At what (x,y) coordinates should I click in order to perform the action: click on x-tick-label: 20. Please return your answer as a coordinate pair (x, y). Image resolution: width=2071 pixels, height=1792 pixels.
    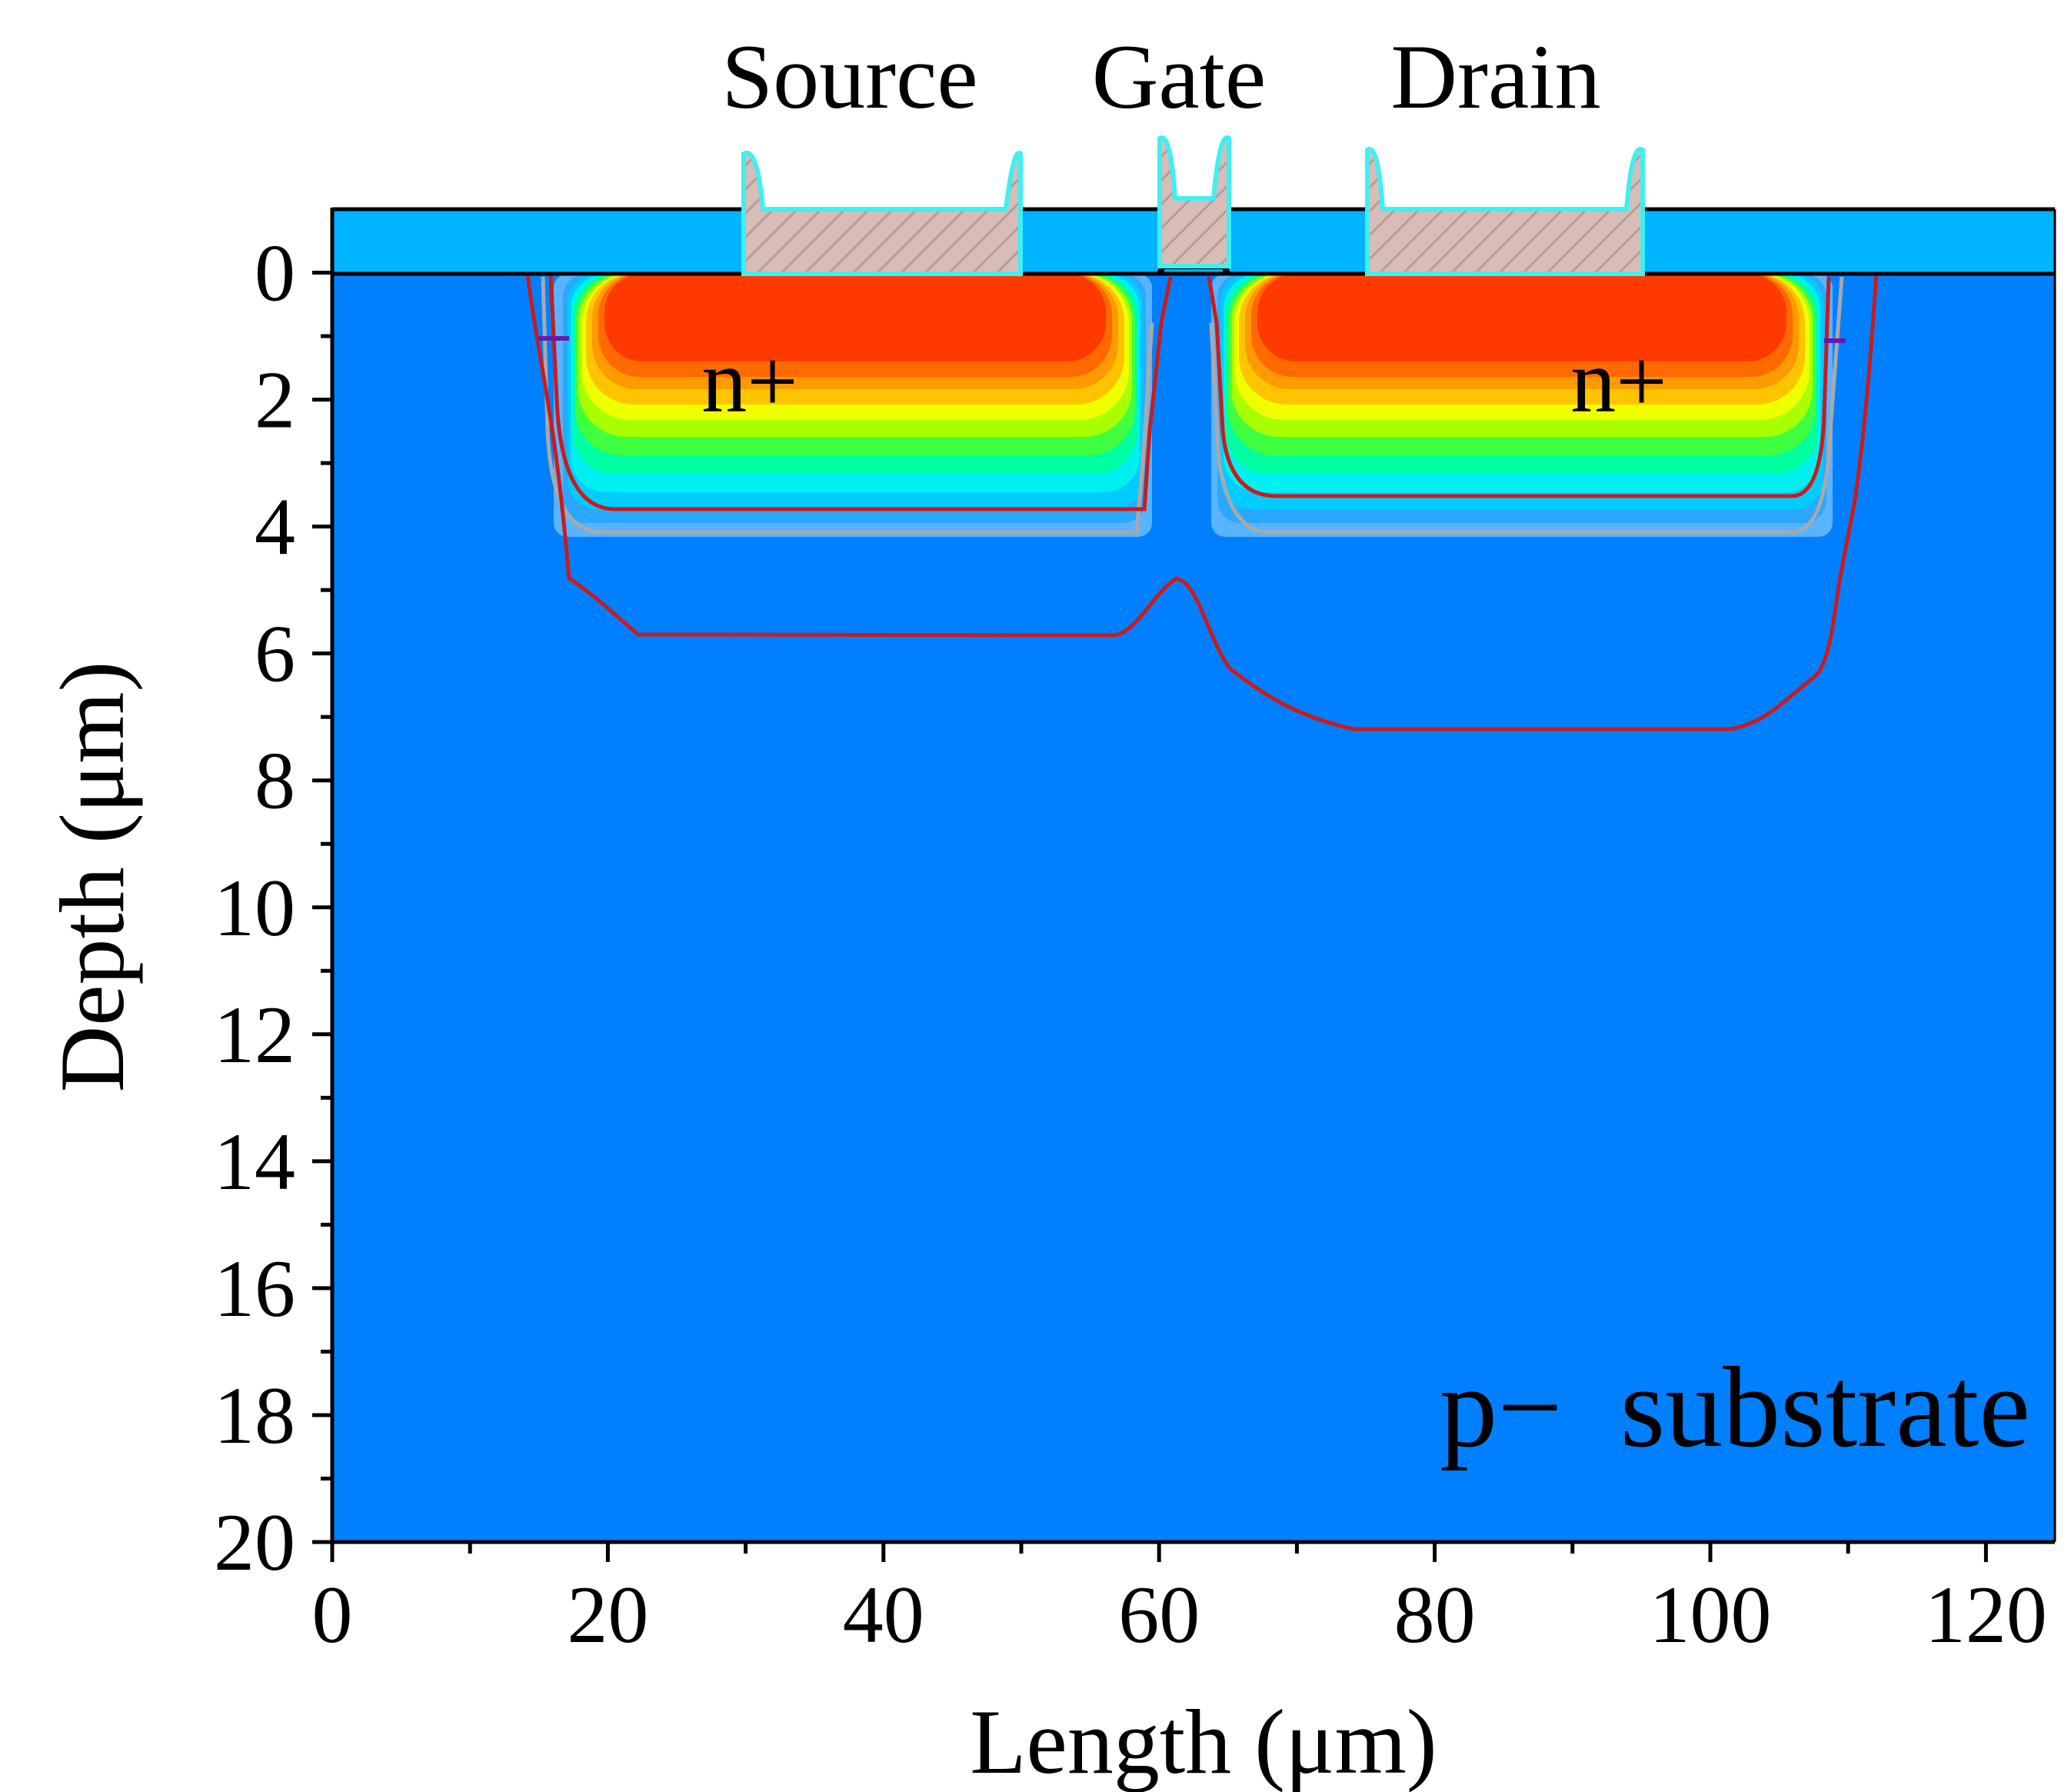
    Looking at the image, I should click on (607, 1615).